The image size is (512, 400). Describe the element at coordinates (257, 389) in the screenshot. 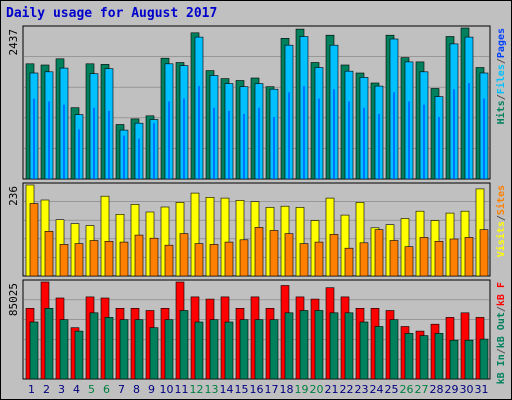

I see `day-tick-label: 16` at that location.